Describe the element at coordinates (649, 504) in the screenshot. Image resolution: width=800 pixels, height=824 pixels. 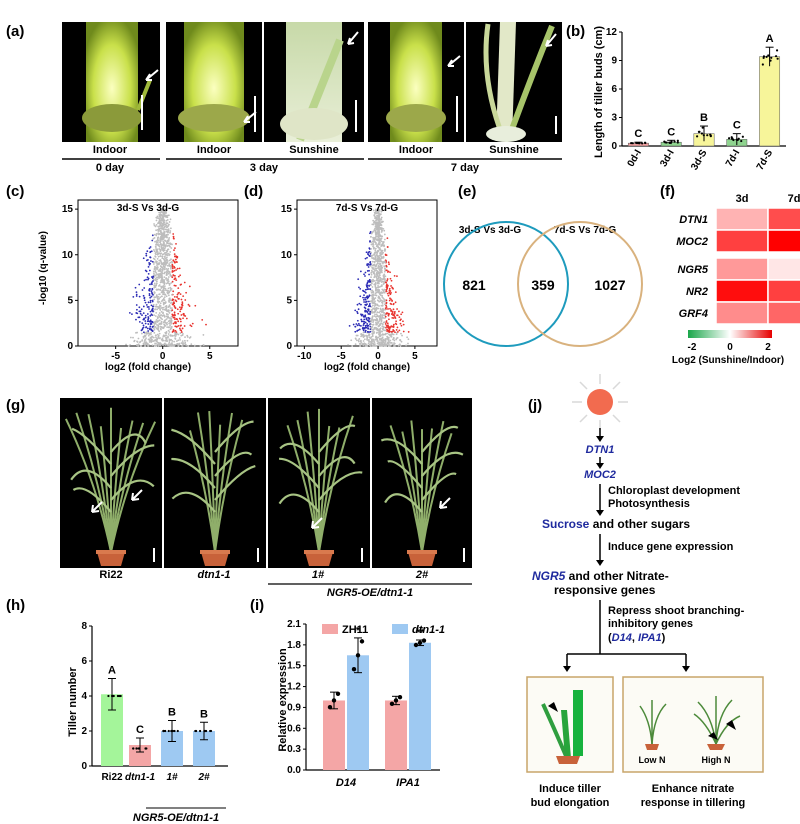
I see `j-step-photosynthesis: Photosynthesis` at that location.